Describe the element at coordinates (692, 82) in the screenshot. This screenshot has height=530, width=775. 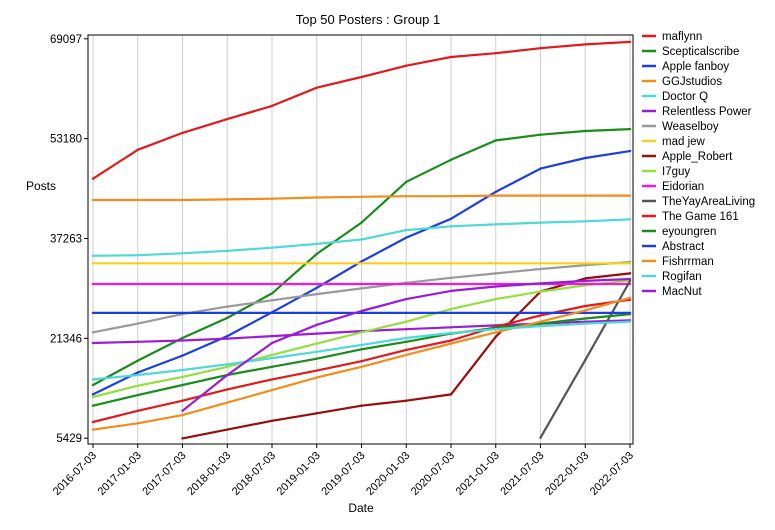
I see `legend-label: GGJstudios` at that location.